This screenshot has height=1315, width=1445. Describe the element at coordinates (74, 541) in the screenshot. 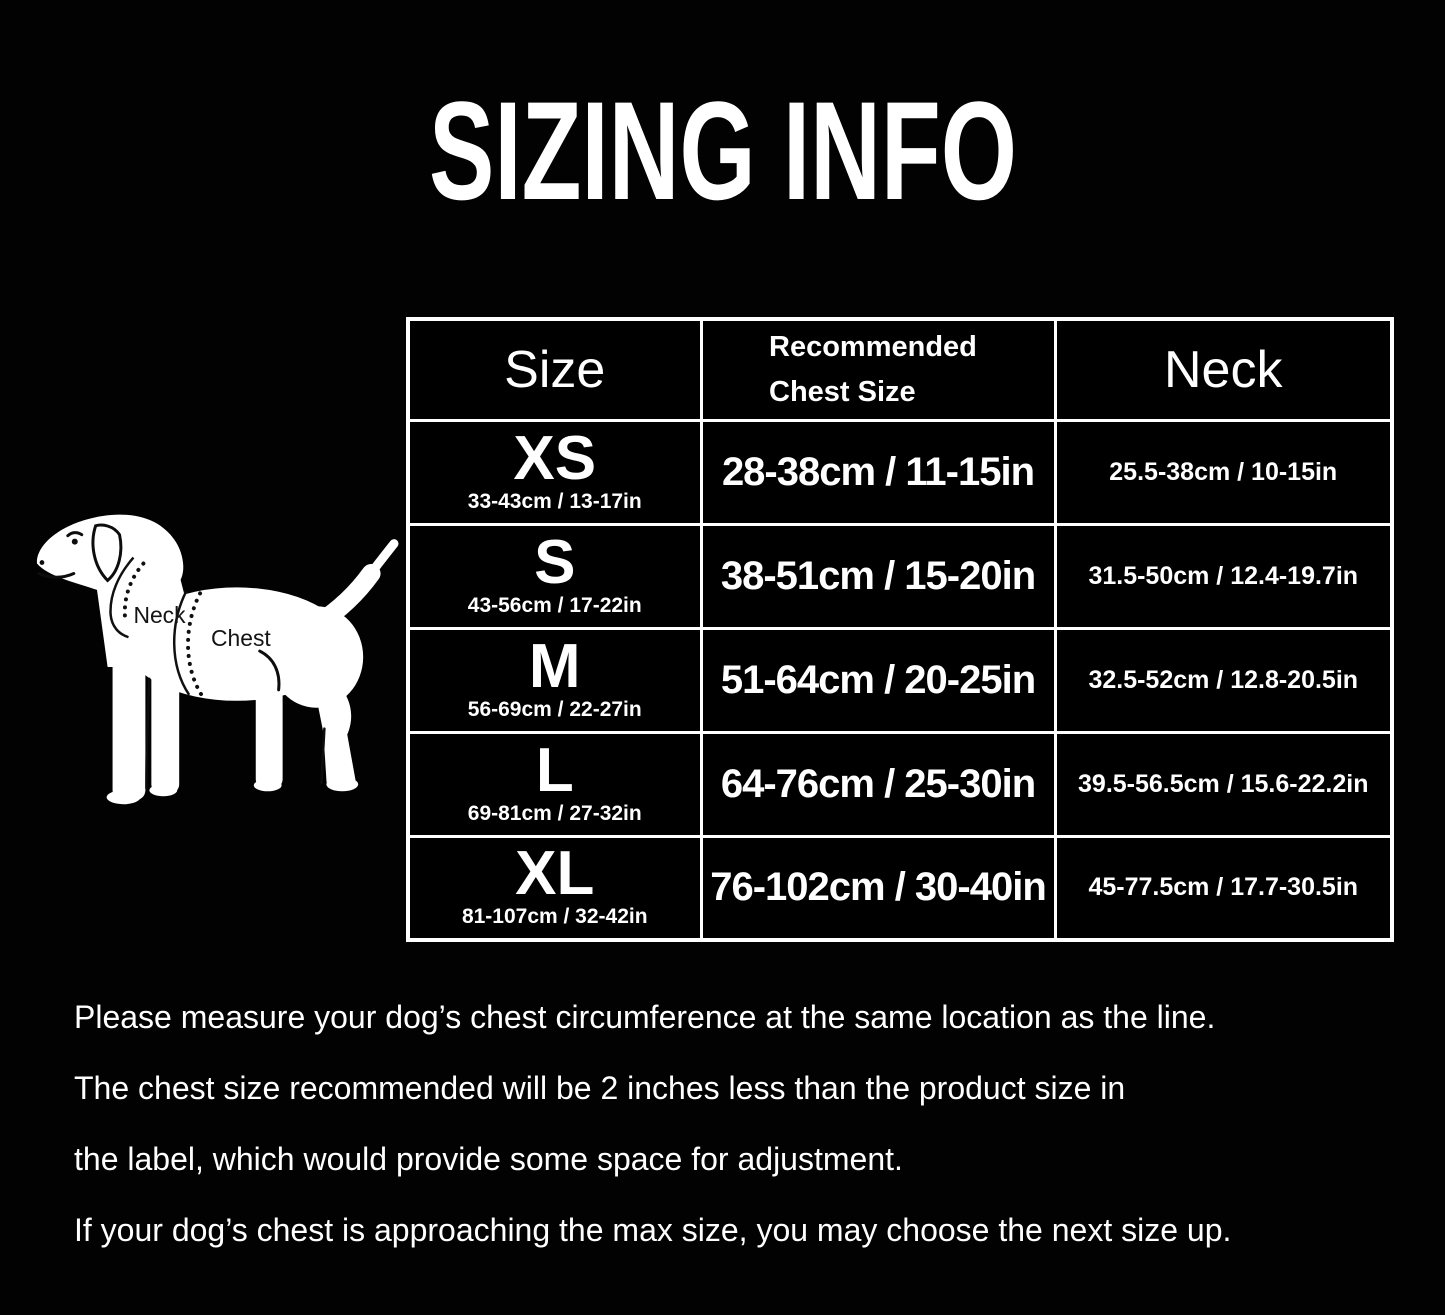

I see `dog-eye` at that location.